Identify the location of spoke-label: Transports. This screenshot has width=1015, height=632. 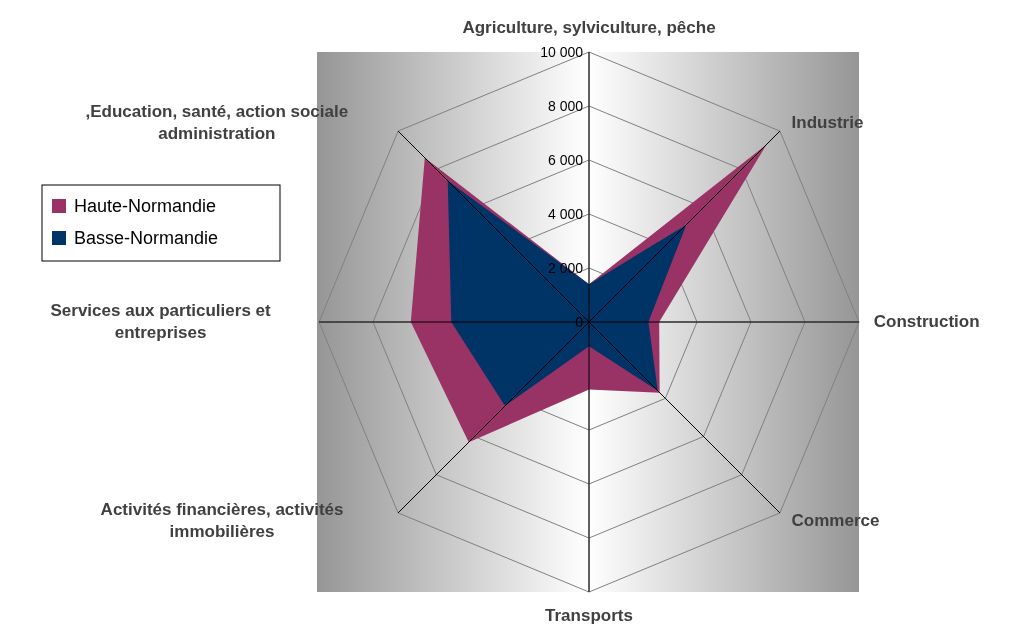
(589, 615).